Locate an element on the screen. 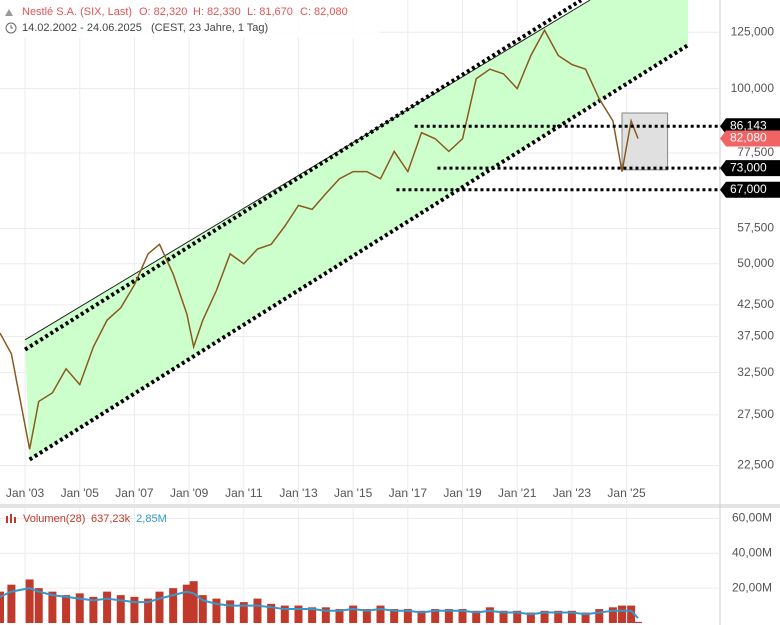 Image resolution: width=780 pixels, height=625 pixels. note: (CEST, 23 Jahre, 1 Tag) is located at coordinates (209, 28).